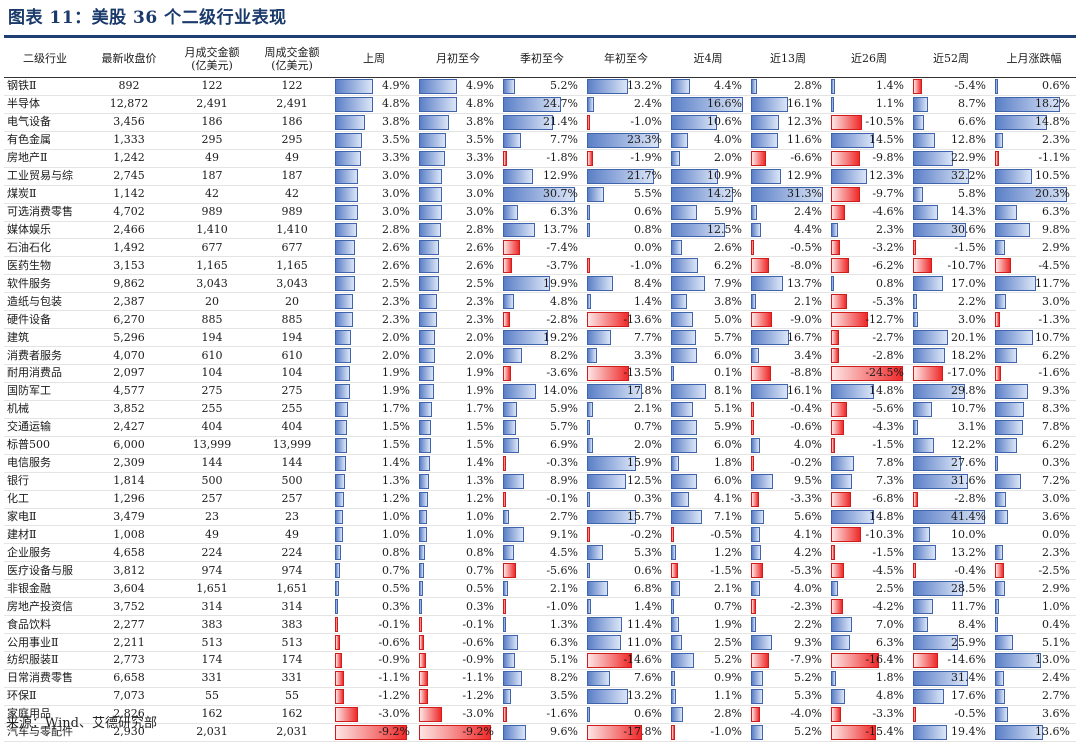 This screenshot has height=742, width=1080. What do you see at coordinates (1054, 265) in the screenshot?
I see `pct-value: -4.5%` at bounding box center [1054, 265].